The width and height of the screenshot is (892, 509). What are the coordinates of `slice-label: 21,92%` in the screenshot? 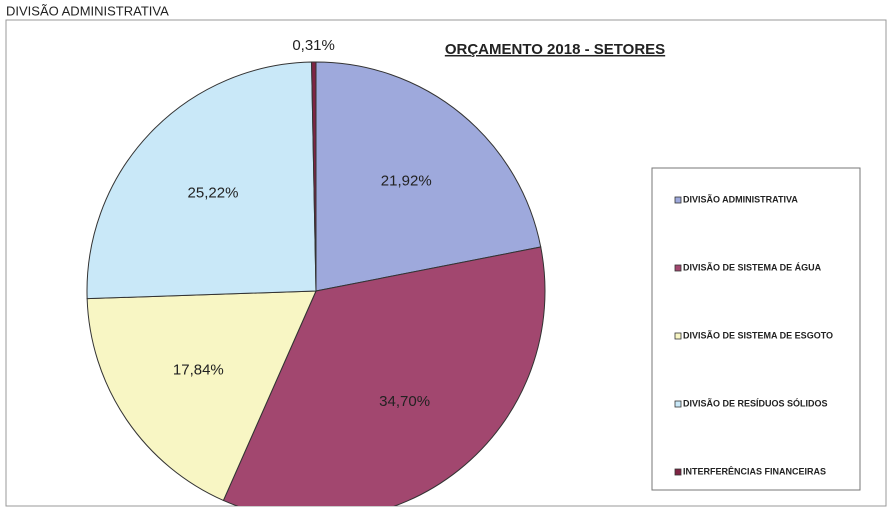 It's located at (406, 180).